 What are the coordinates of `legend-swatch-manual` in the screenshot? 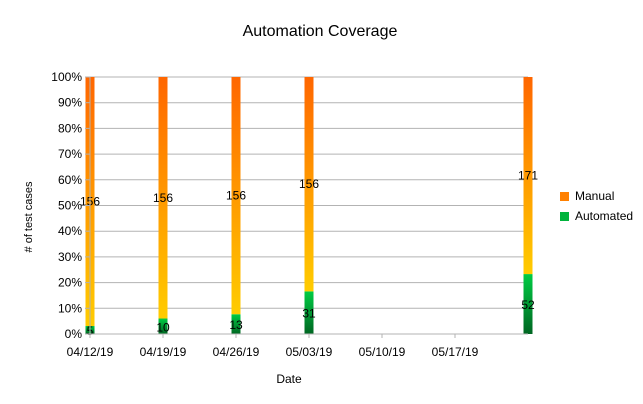 It's located at (564, 196).